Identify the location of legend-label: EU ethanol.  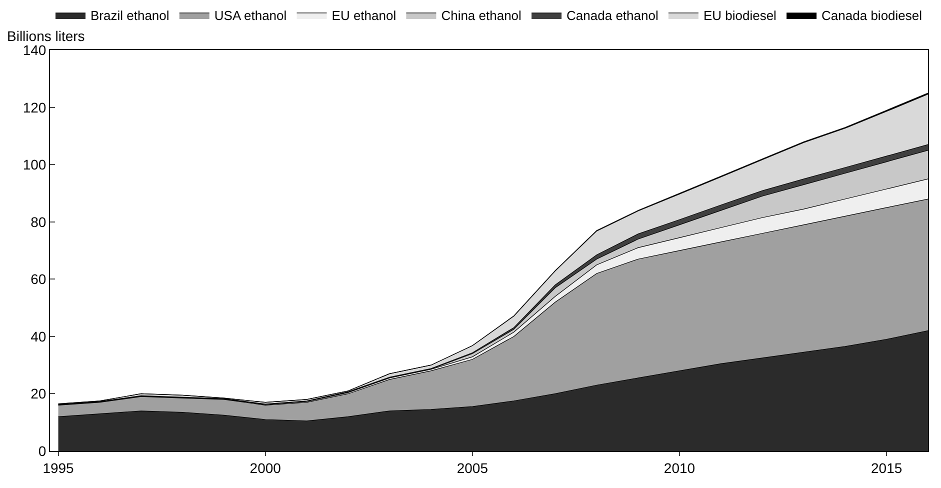
(364, 16).